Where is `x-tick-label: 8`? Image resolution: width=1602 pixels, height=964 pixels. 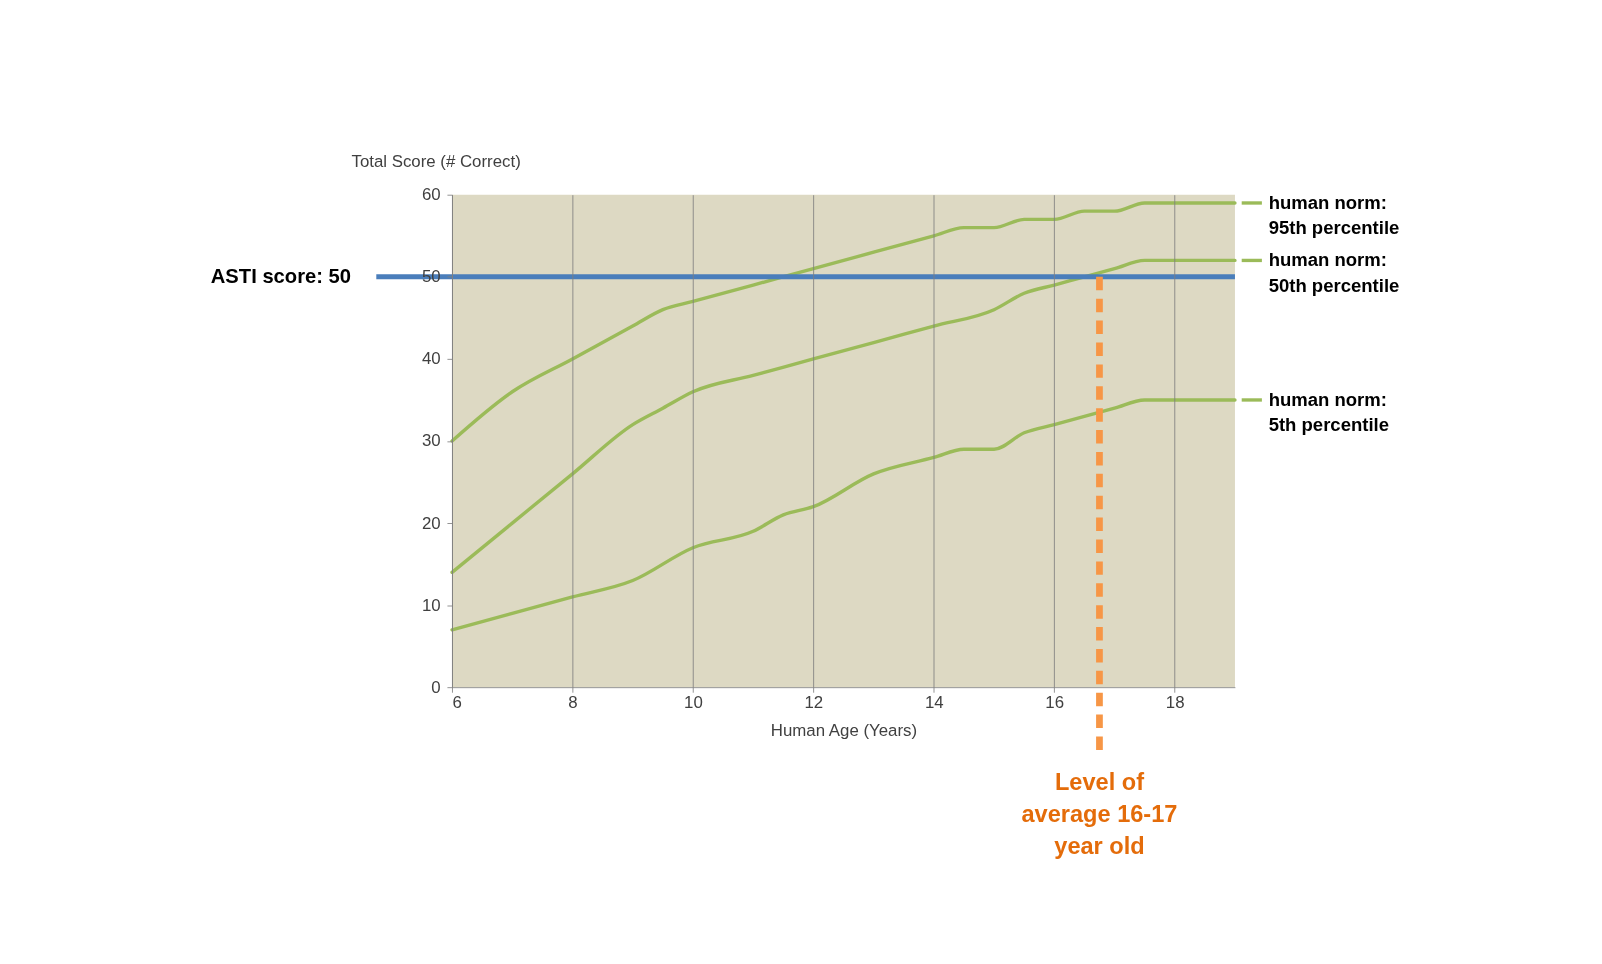 x-tick-label: 8 is located at coordinates (573, 702).